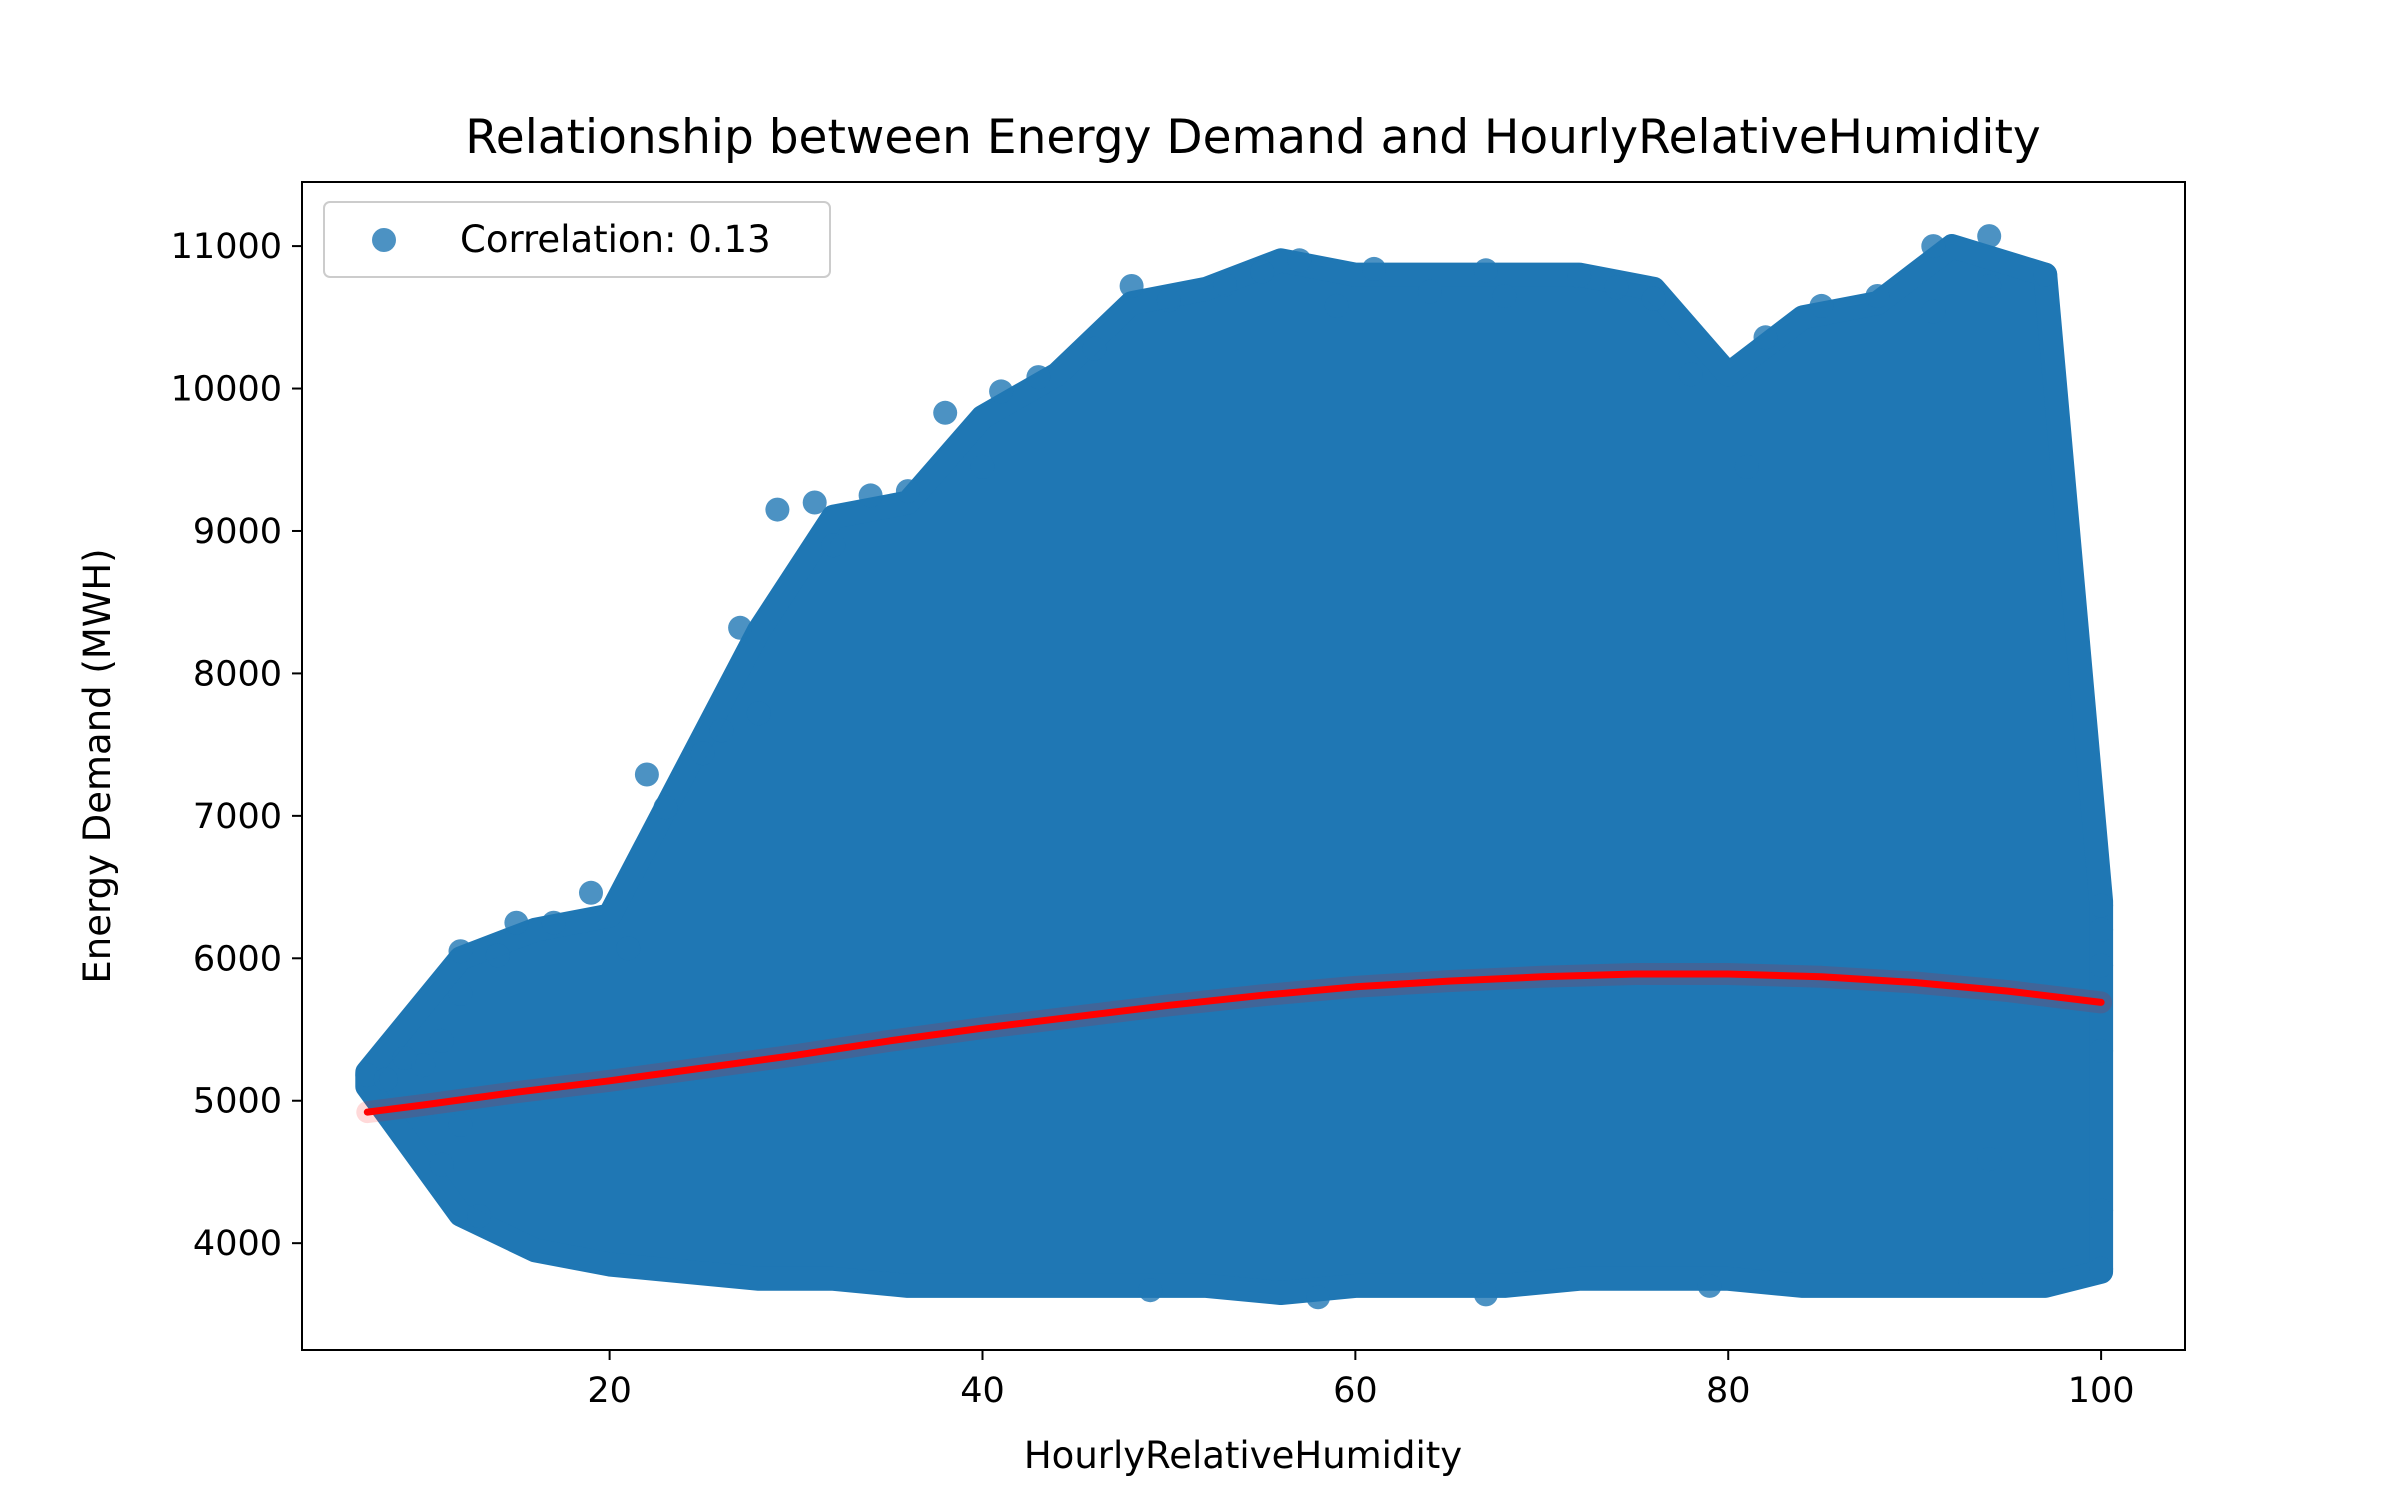  What do you see at coordinates (1355, 1391) in the screenshot?
I see `x-tick-label: 60` at bounding box center [1355, 1391].